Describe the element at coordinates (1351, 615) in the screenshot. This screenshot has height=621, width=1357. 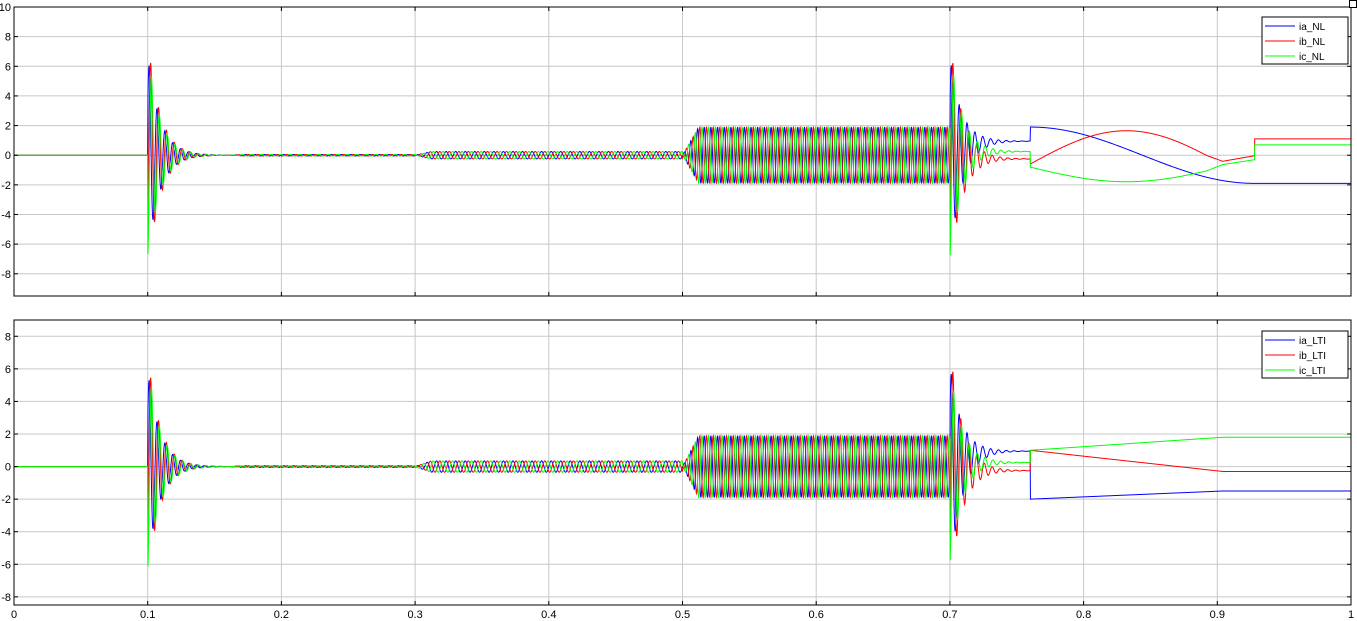
I see `x-tick-label: 1` at that location.